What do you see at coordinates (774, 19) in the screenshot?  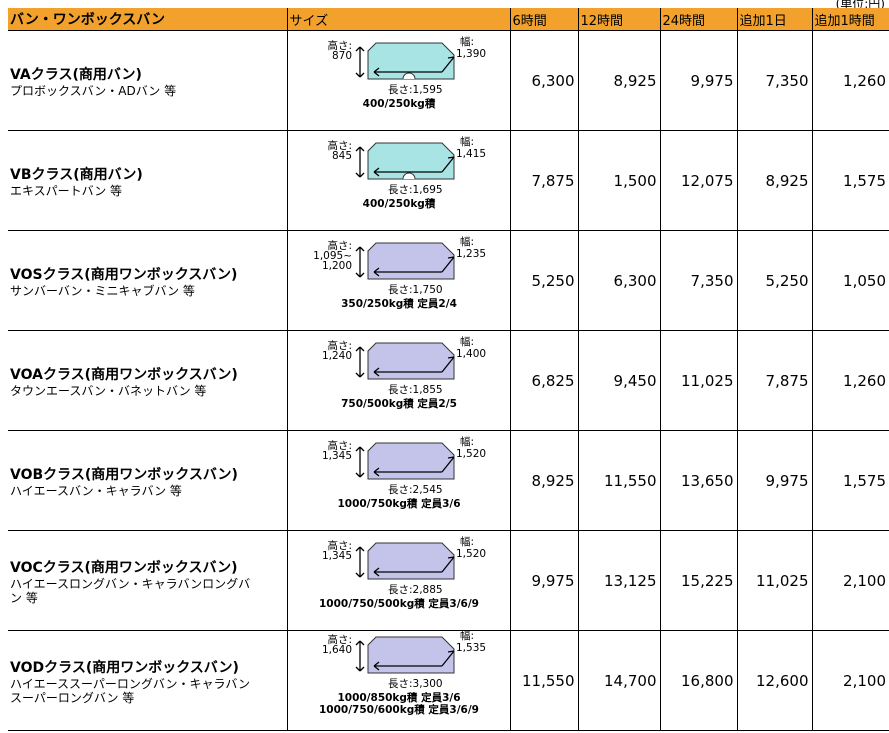 I see `header-cell: 追加1日` at bounding box center [774, 19].